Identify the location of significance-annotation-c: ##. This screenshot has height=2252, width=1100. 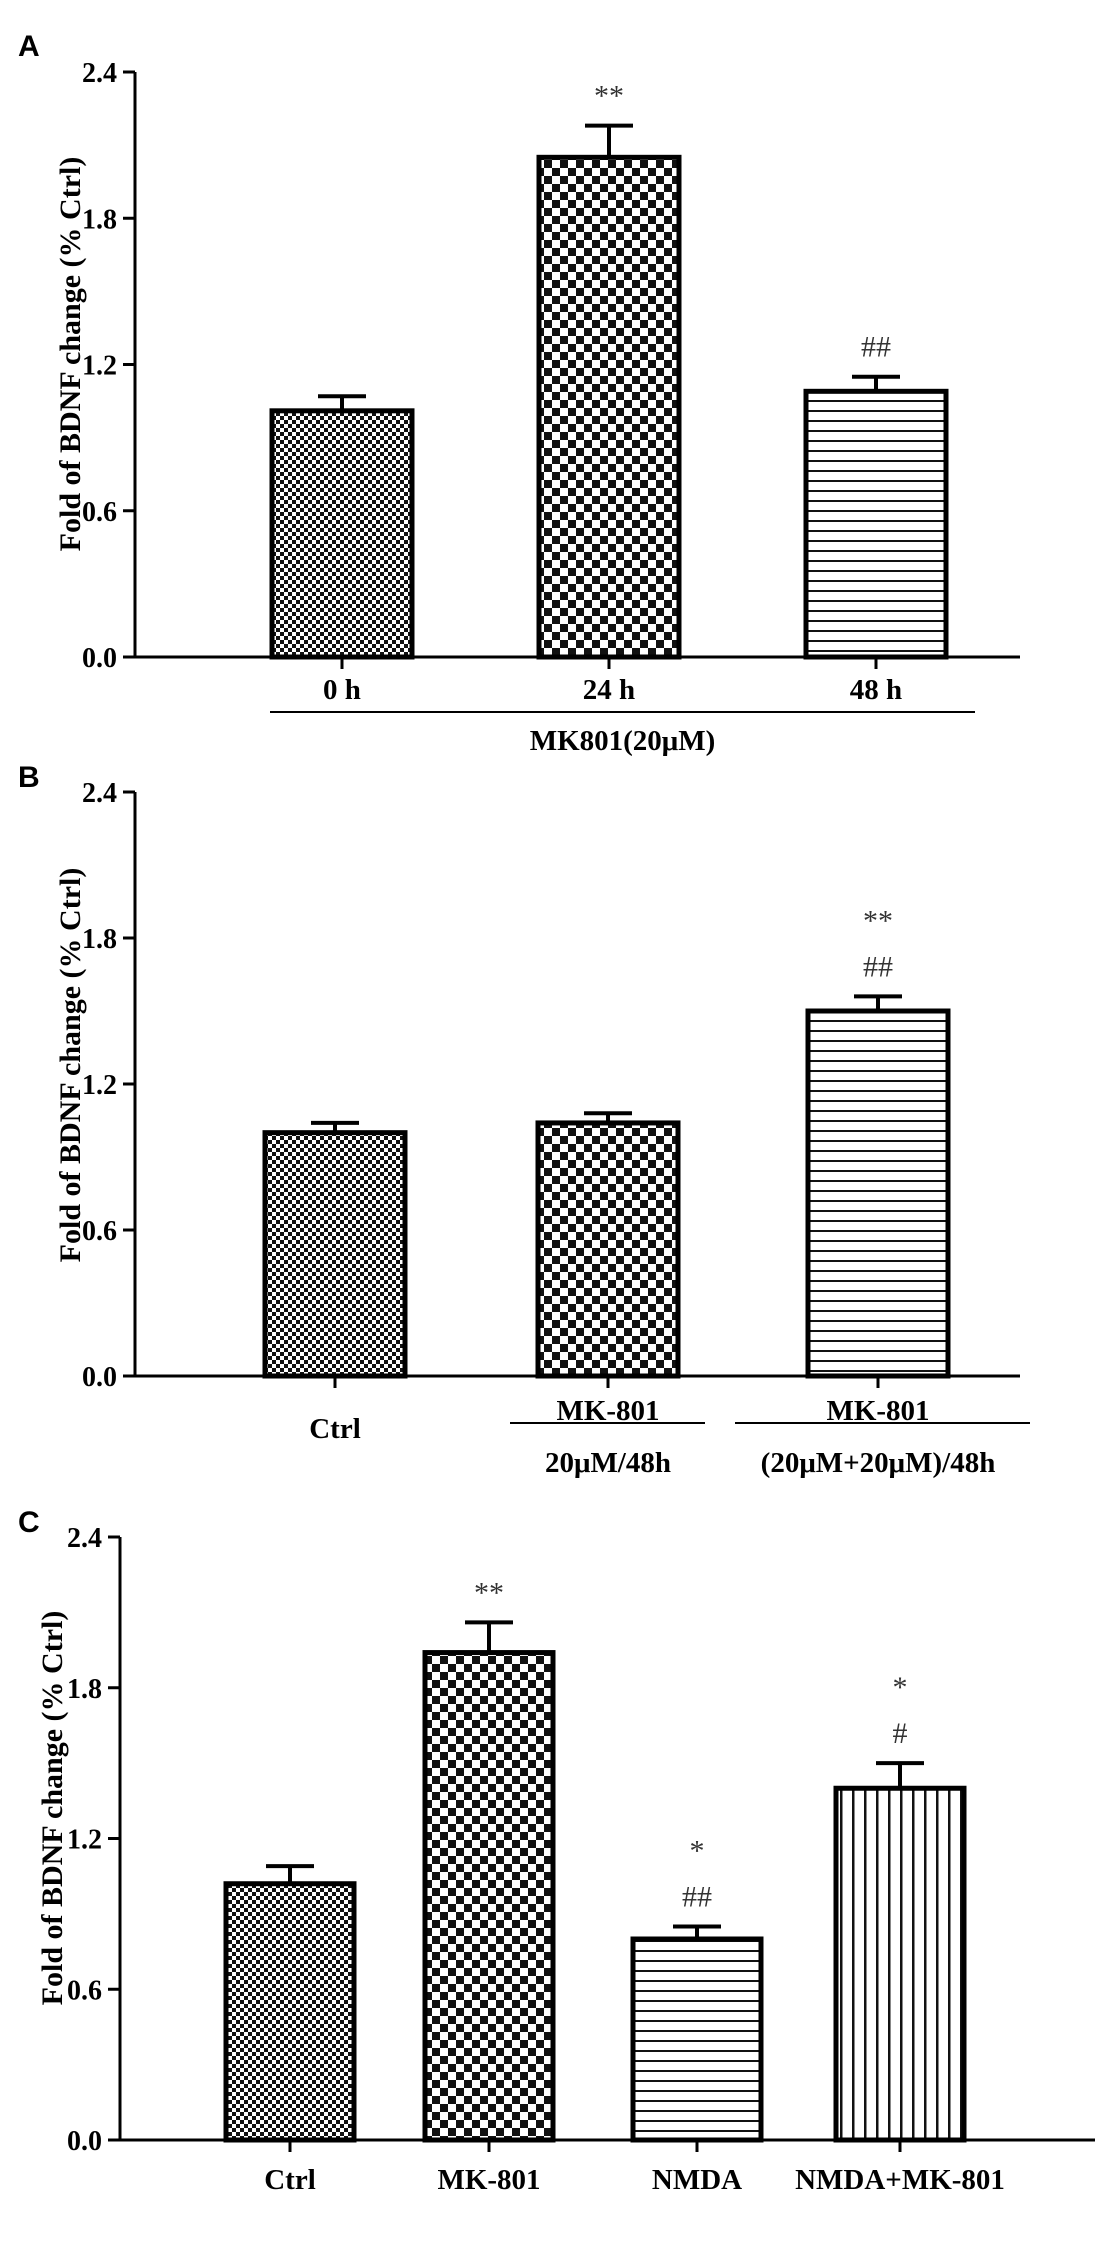
(697, 1896).